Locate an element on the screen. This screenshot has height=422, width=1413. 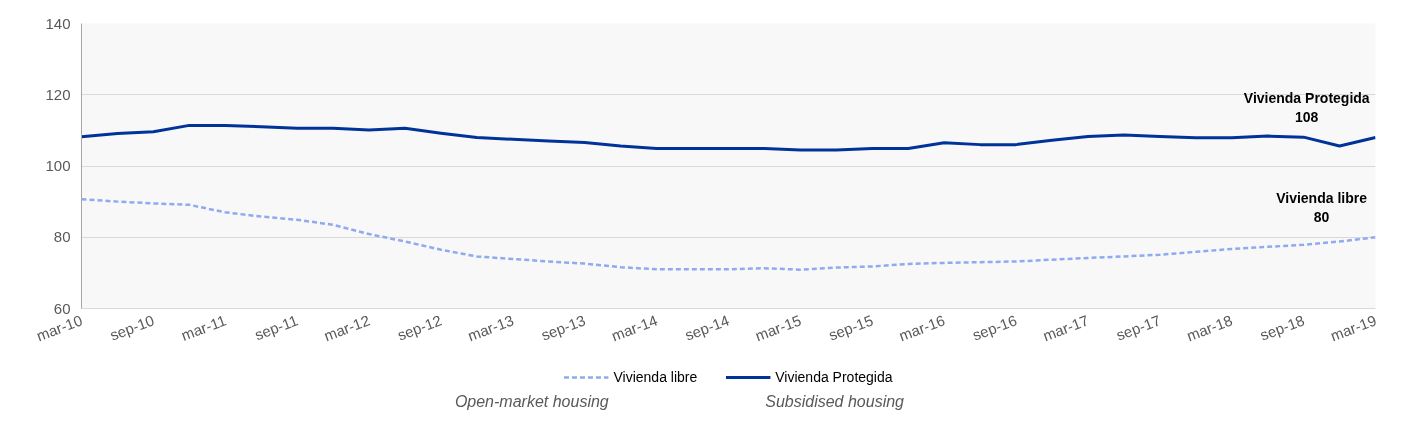
legend-label: Vivienda Protegida is located at coordinates (834, 377).